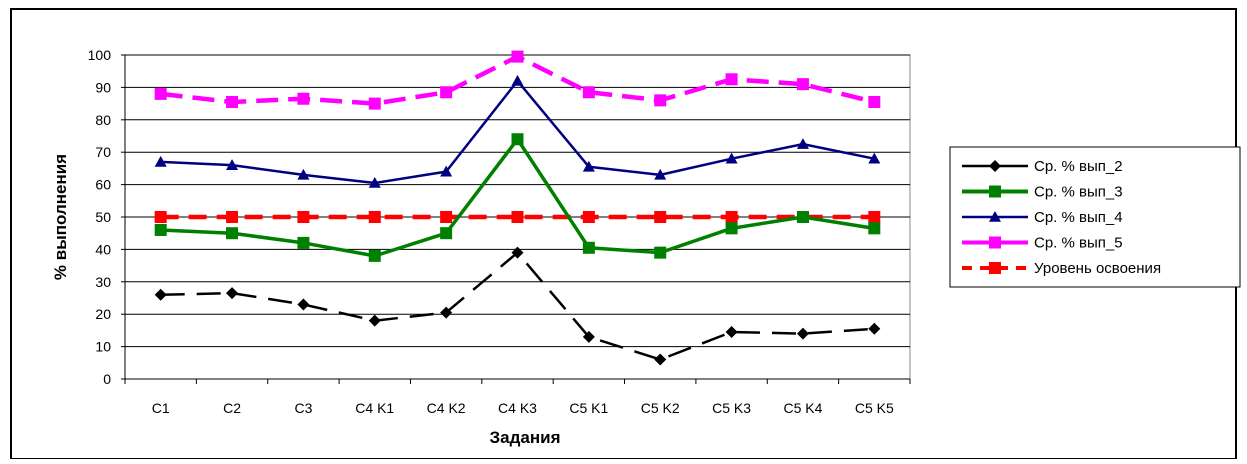  I want to click on x-tick-label: C5 K1, so click(588, 408).